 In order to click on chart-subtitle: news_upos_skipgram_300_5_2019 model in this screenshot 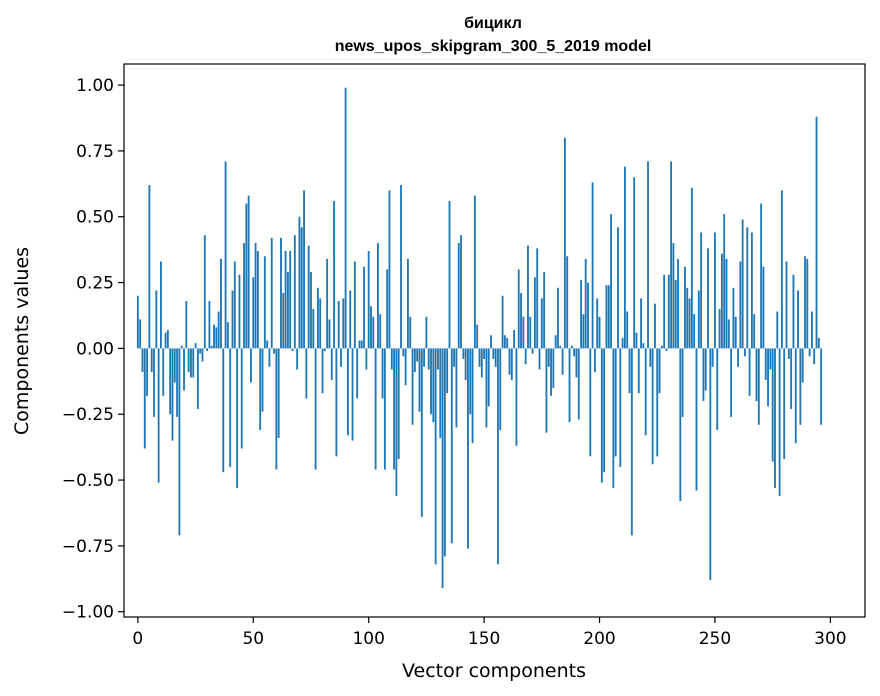, I will do `click(493, 46)`.